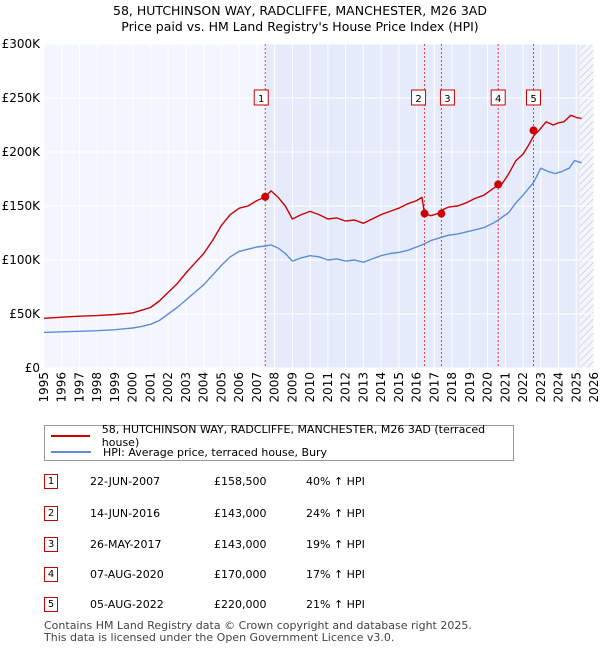 The width and height of the screenshot is (600, 650). I want to click on sale-label-number: 2, so click(418, 99).